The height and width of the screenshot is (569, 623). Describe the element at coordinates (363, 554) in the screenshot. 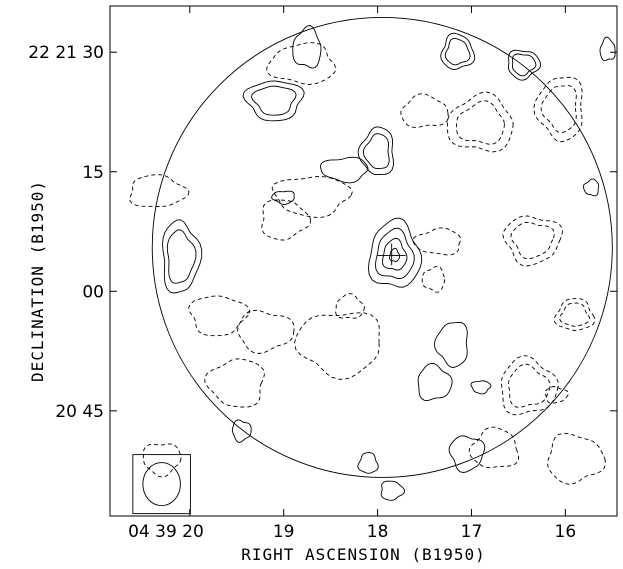

I see `x-axis-title: RIGHT ASCENSION (B1950)` at that location.